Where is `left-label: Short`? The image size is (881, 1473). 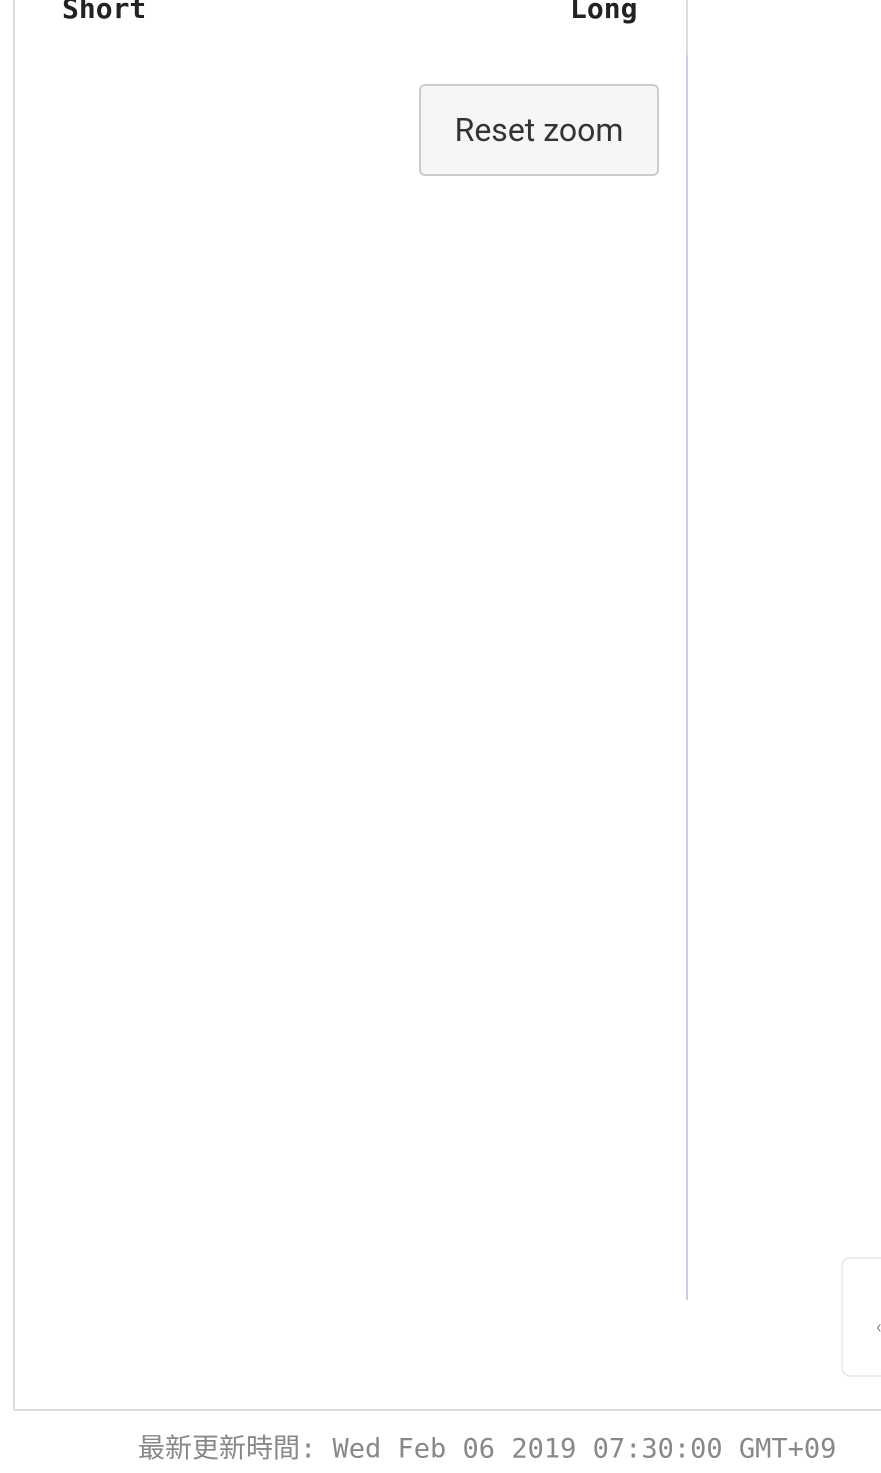 left-label: Short is located at coordinates (104, 12).